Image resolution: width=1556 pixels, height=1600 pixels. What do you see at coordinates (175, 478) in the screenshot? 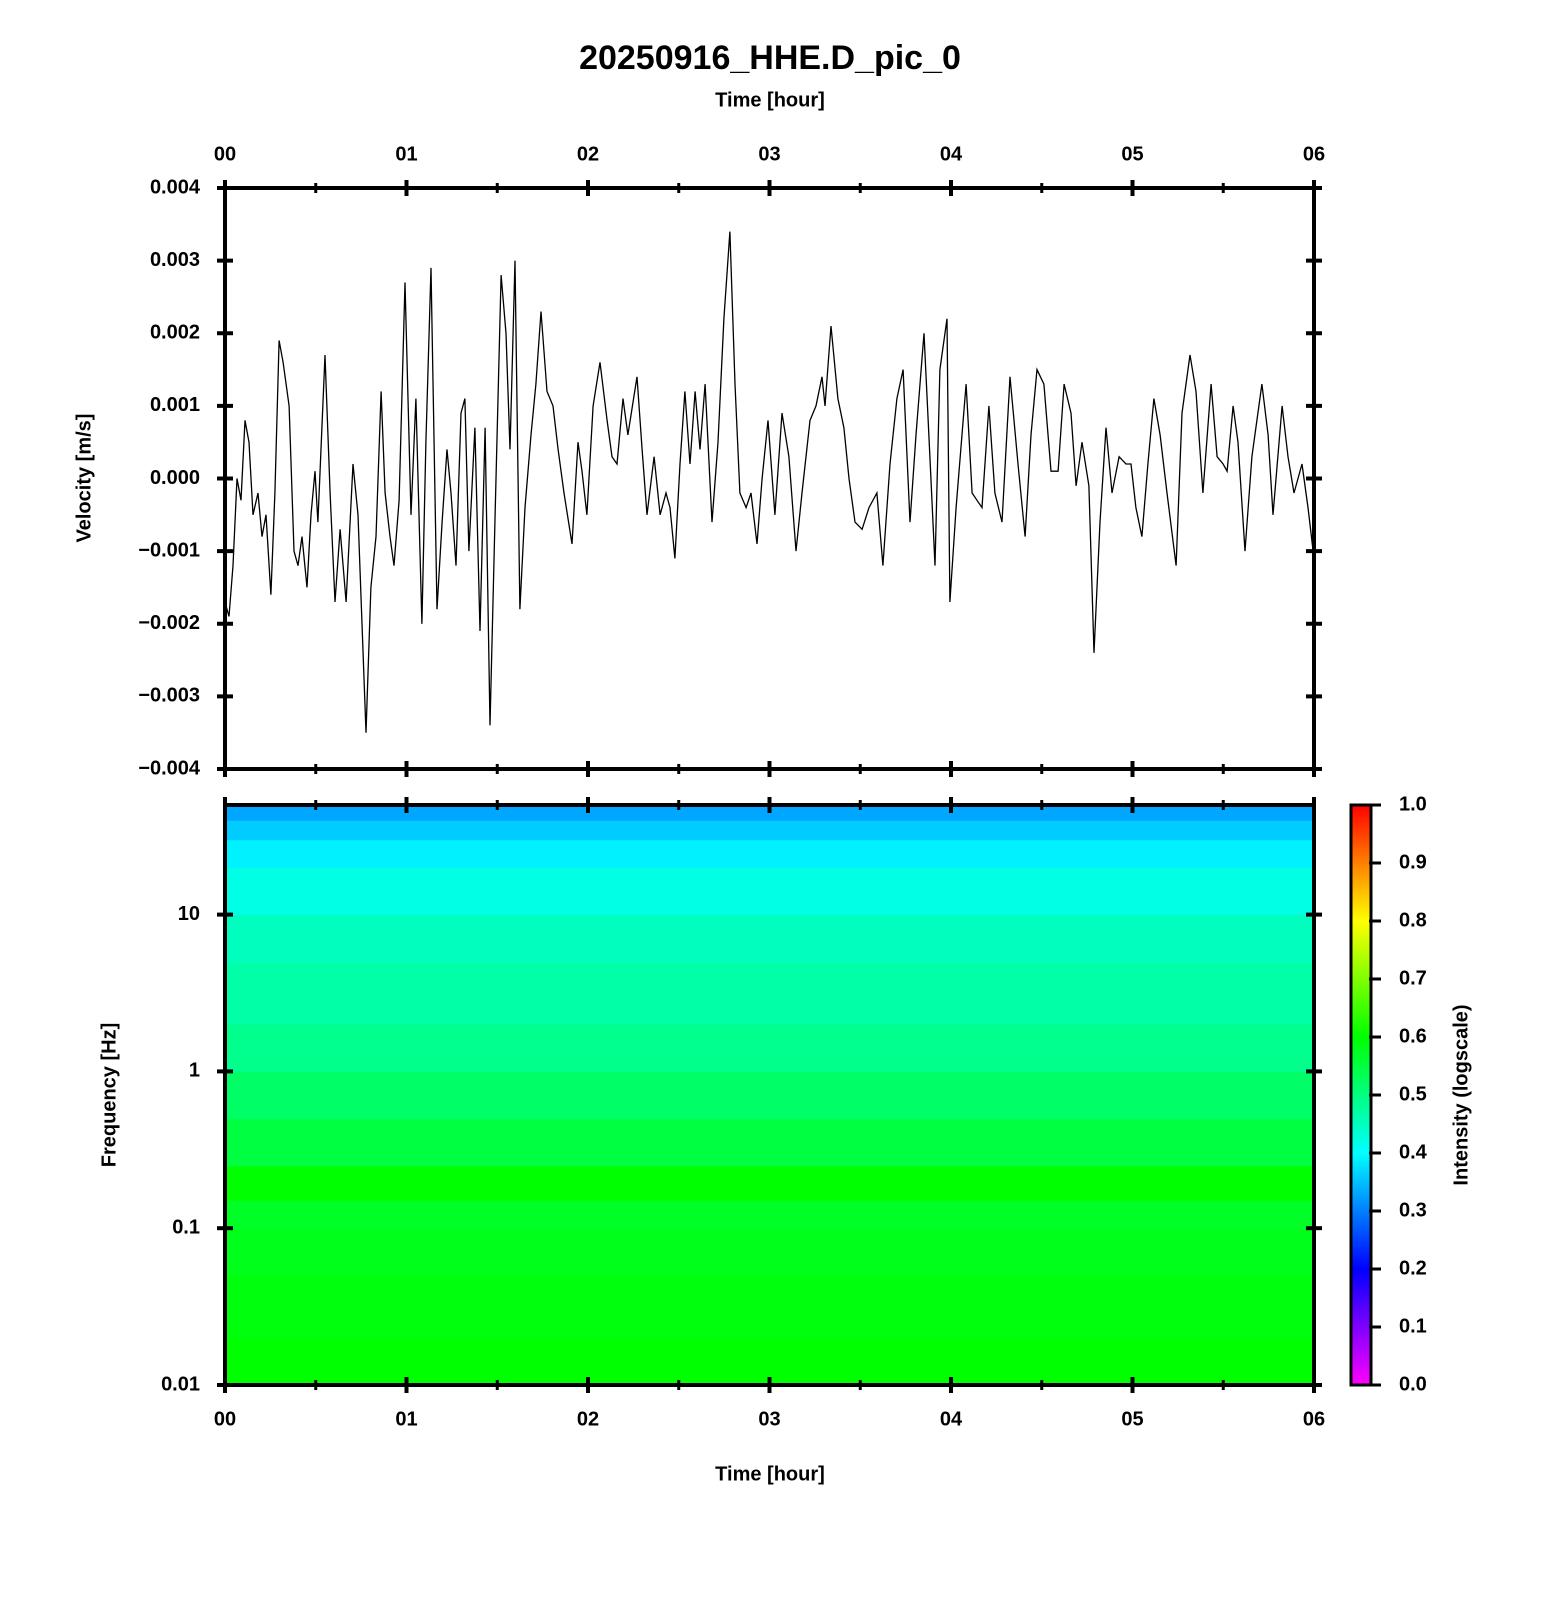
I see `y-tick-label: 0.000` at bounding box center [175, 478].